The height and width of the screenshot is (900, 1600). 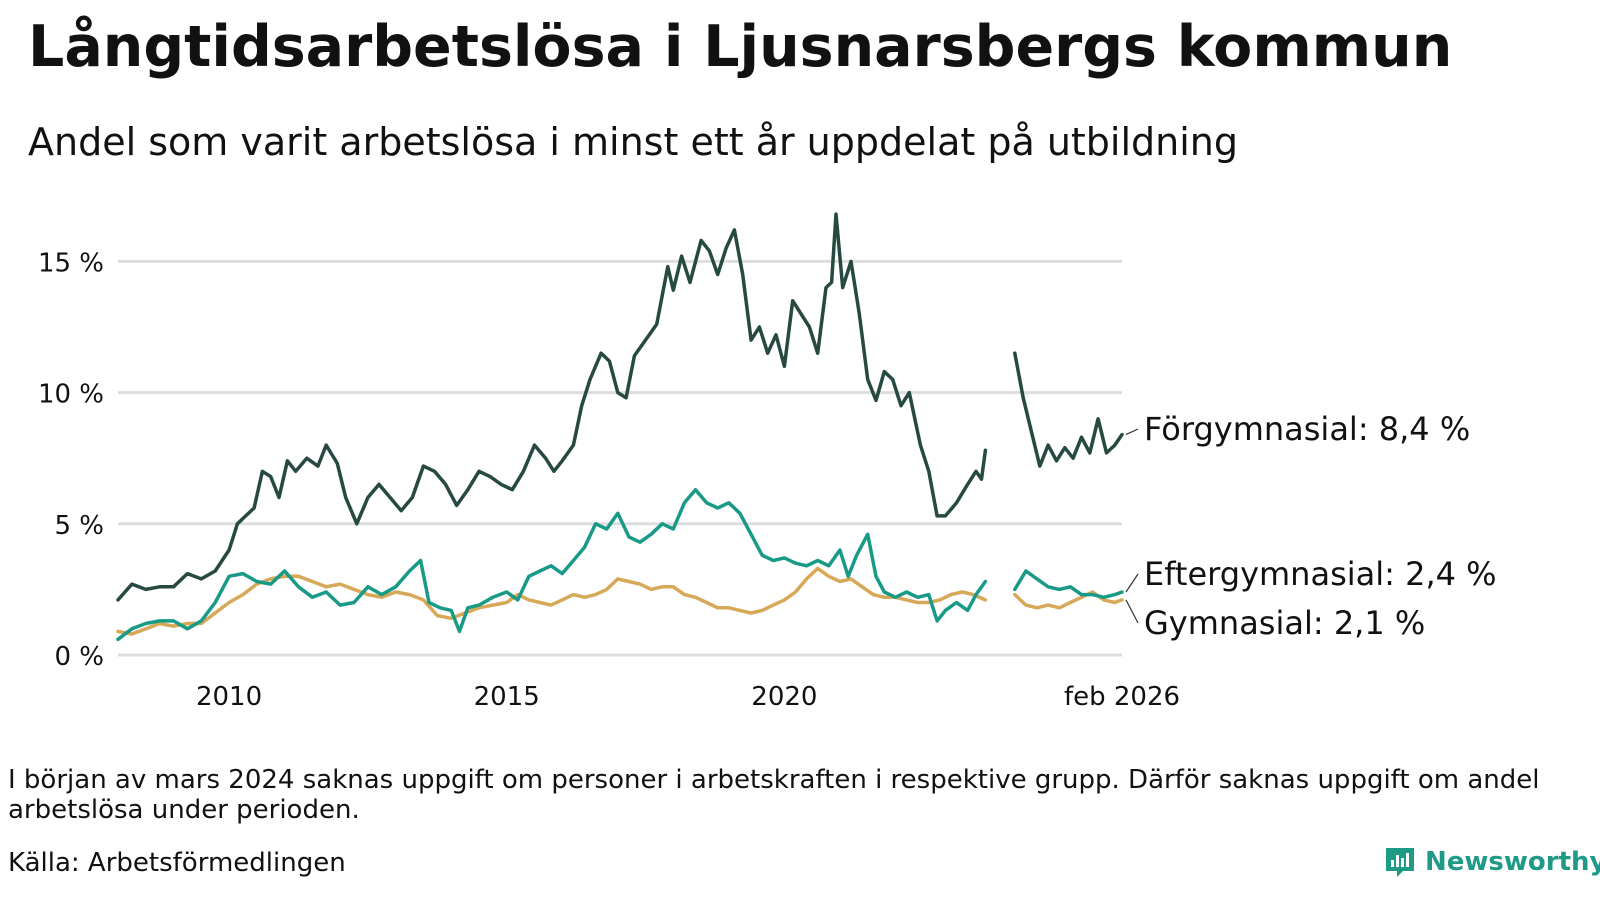 I want to click on y-tick-label: 0 %, so click(x=79, y=657).